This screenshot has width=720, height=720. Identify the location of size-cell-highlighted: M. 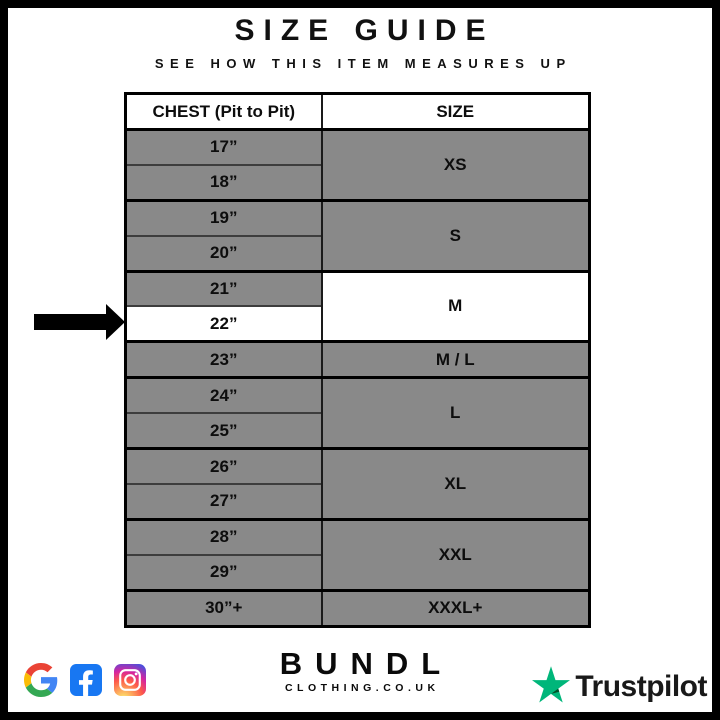
(455, 305).